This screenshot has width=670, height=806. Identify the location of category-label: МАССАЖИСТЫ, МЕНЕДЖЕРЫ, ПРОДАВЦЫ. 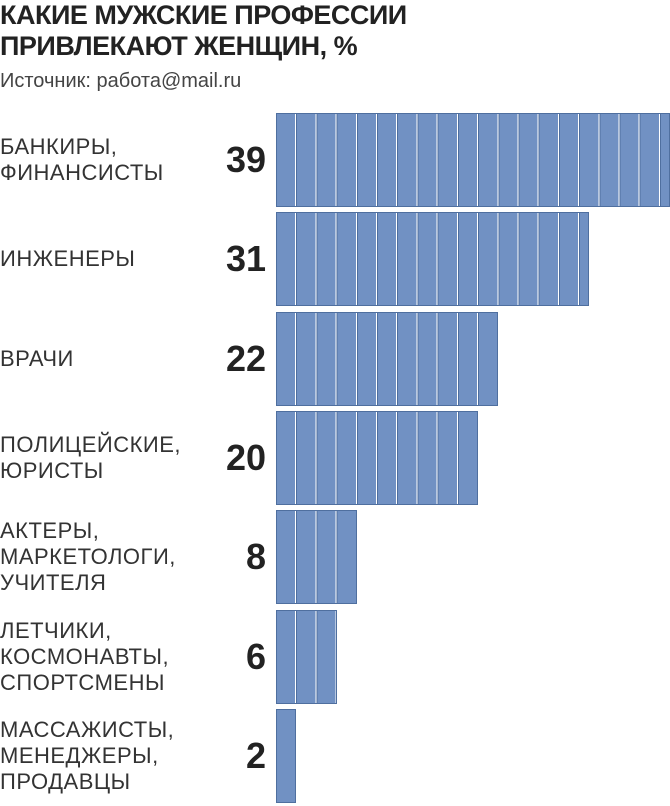
(87, 755).